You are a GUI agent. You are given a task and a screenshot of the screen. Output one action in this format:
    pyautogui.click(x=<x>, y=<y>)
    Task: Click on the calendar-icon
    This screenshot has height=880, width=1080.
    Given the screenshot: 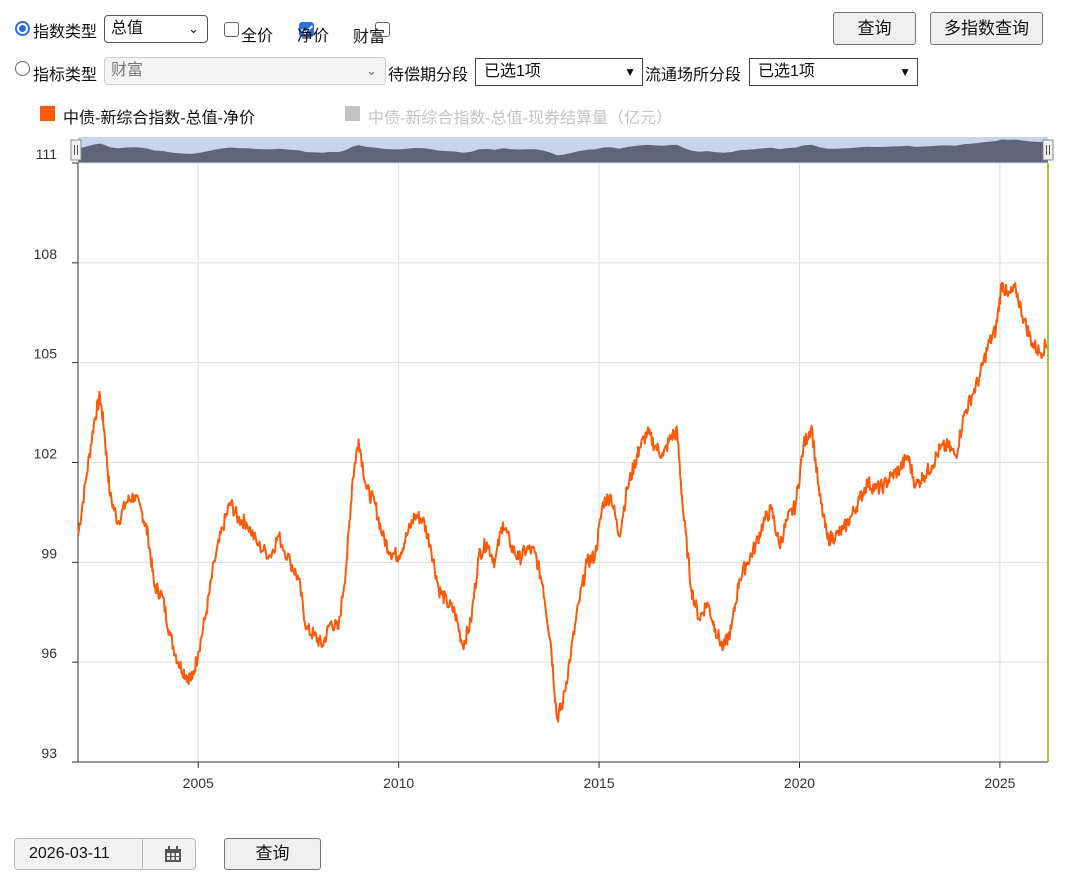 What is the action you would take?
    pyautogui.click(x=173, y=854)
    